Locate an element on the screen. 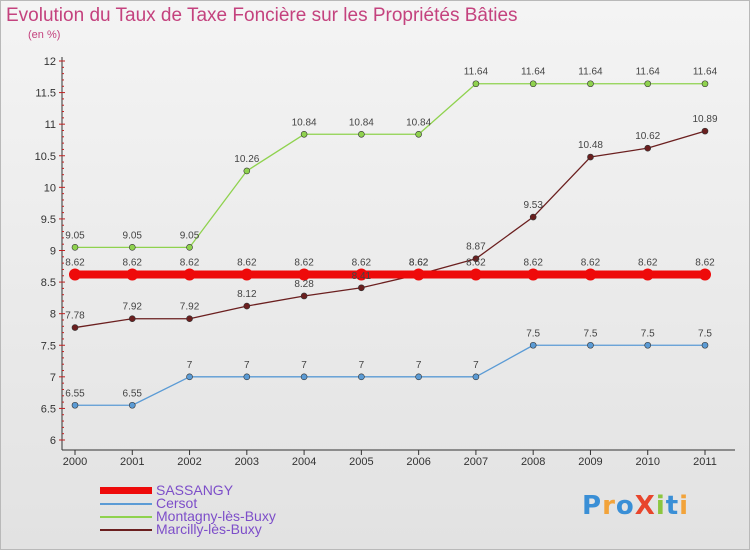  proxiti-logo: ProXiti is located at coordinates (635, 506).